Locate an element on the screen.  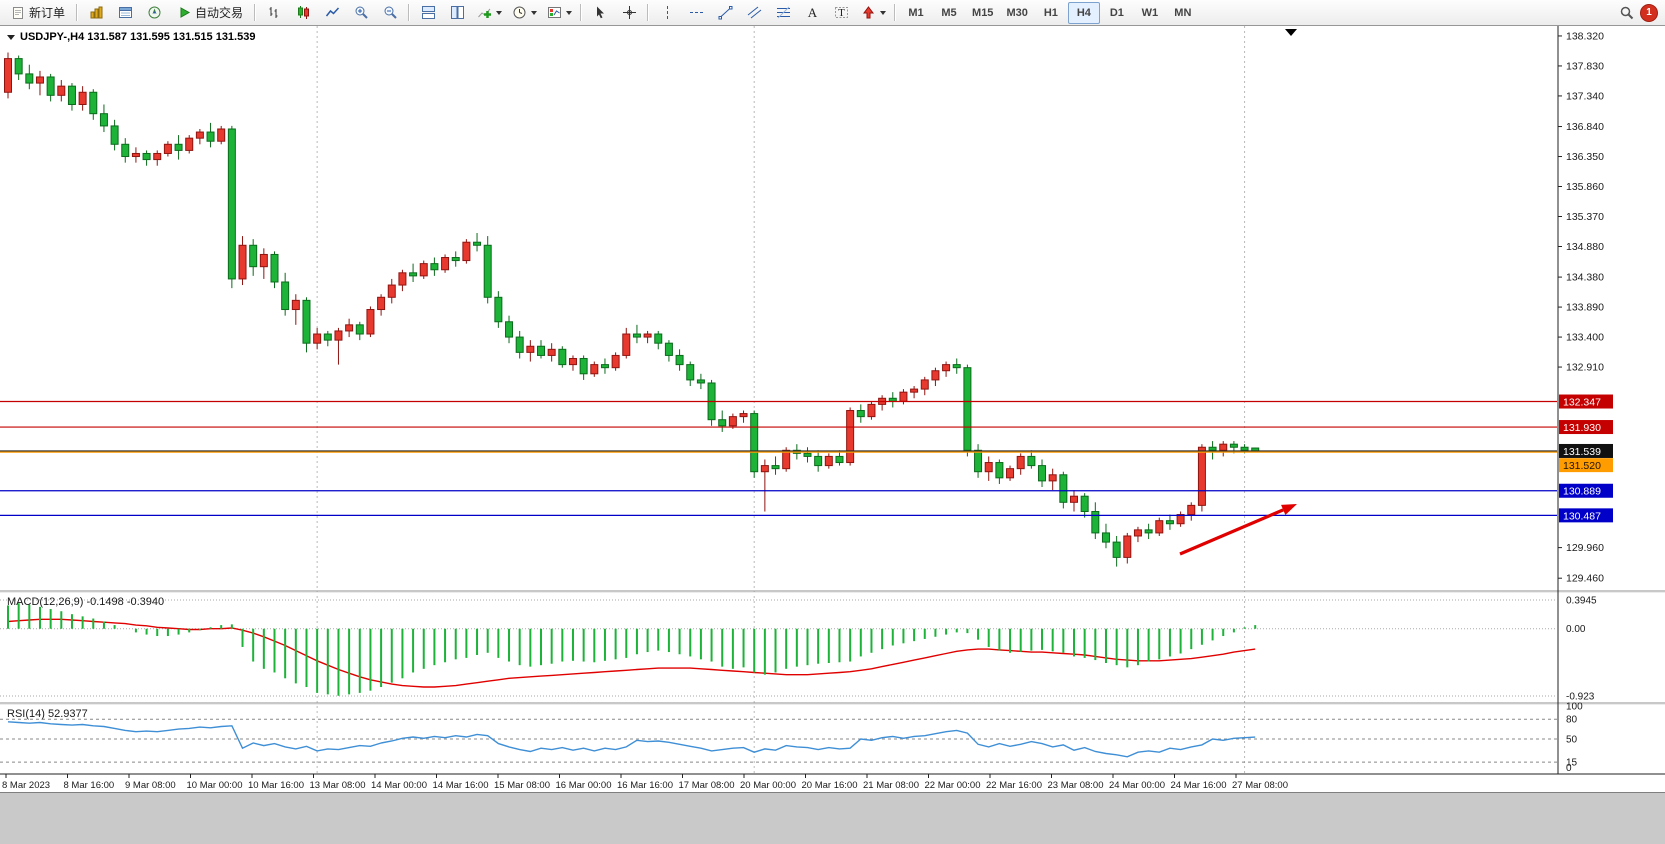
templates-button is located at coordinates (559, 13).